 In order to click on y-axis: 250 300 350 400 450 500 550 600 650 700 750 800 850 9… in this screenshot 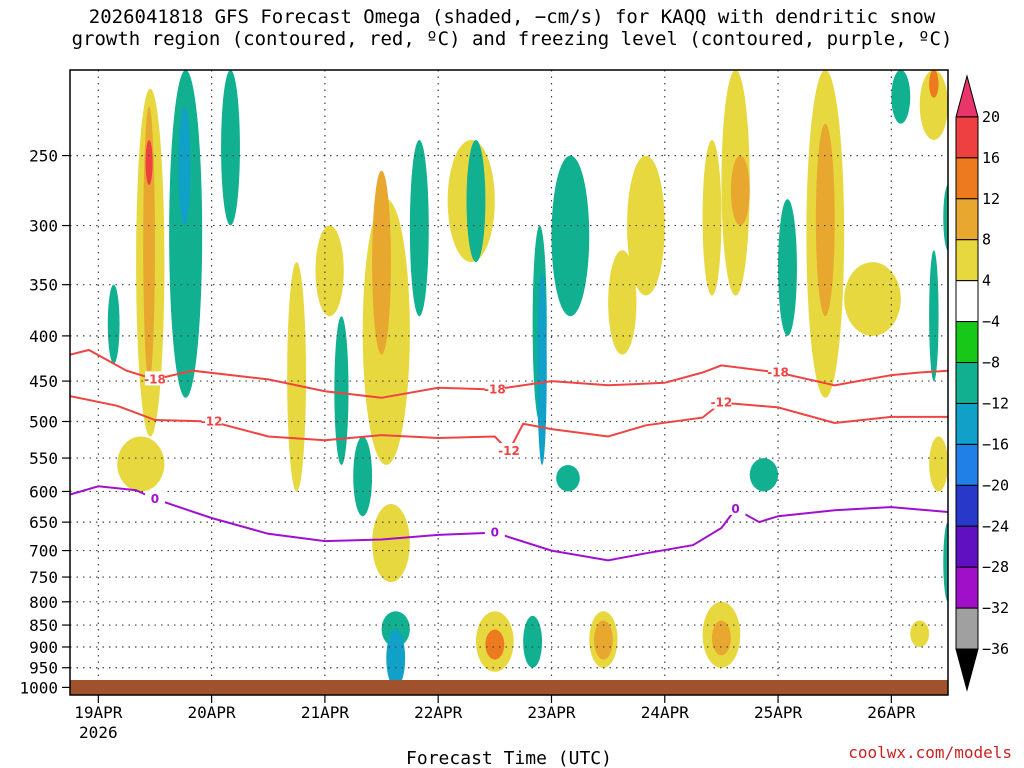, I will do `click(44, 422)`.